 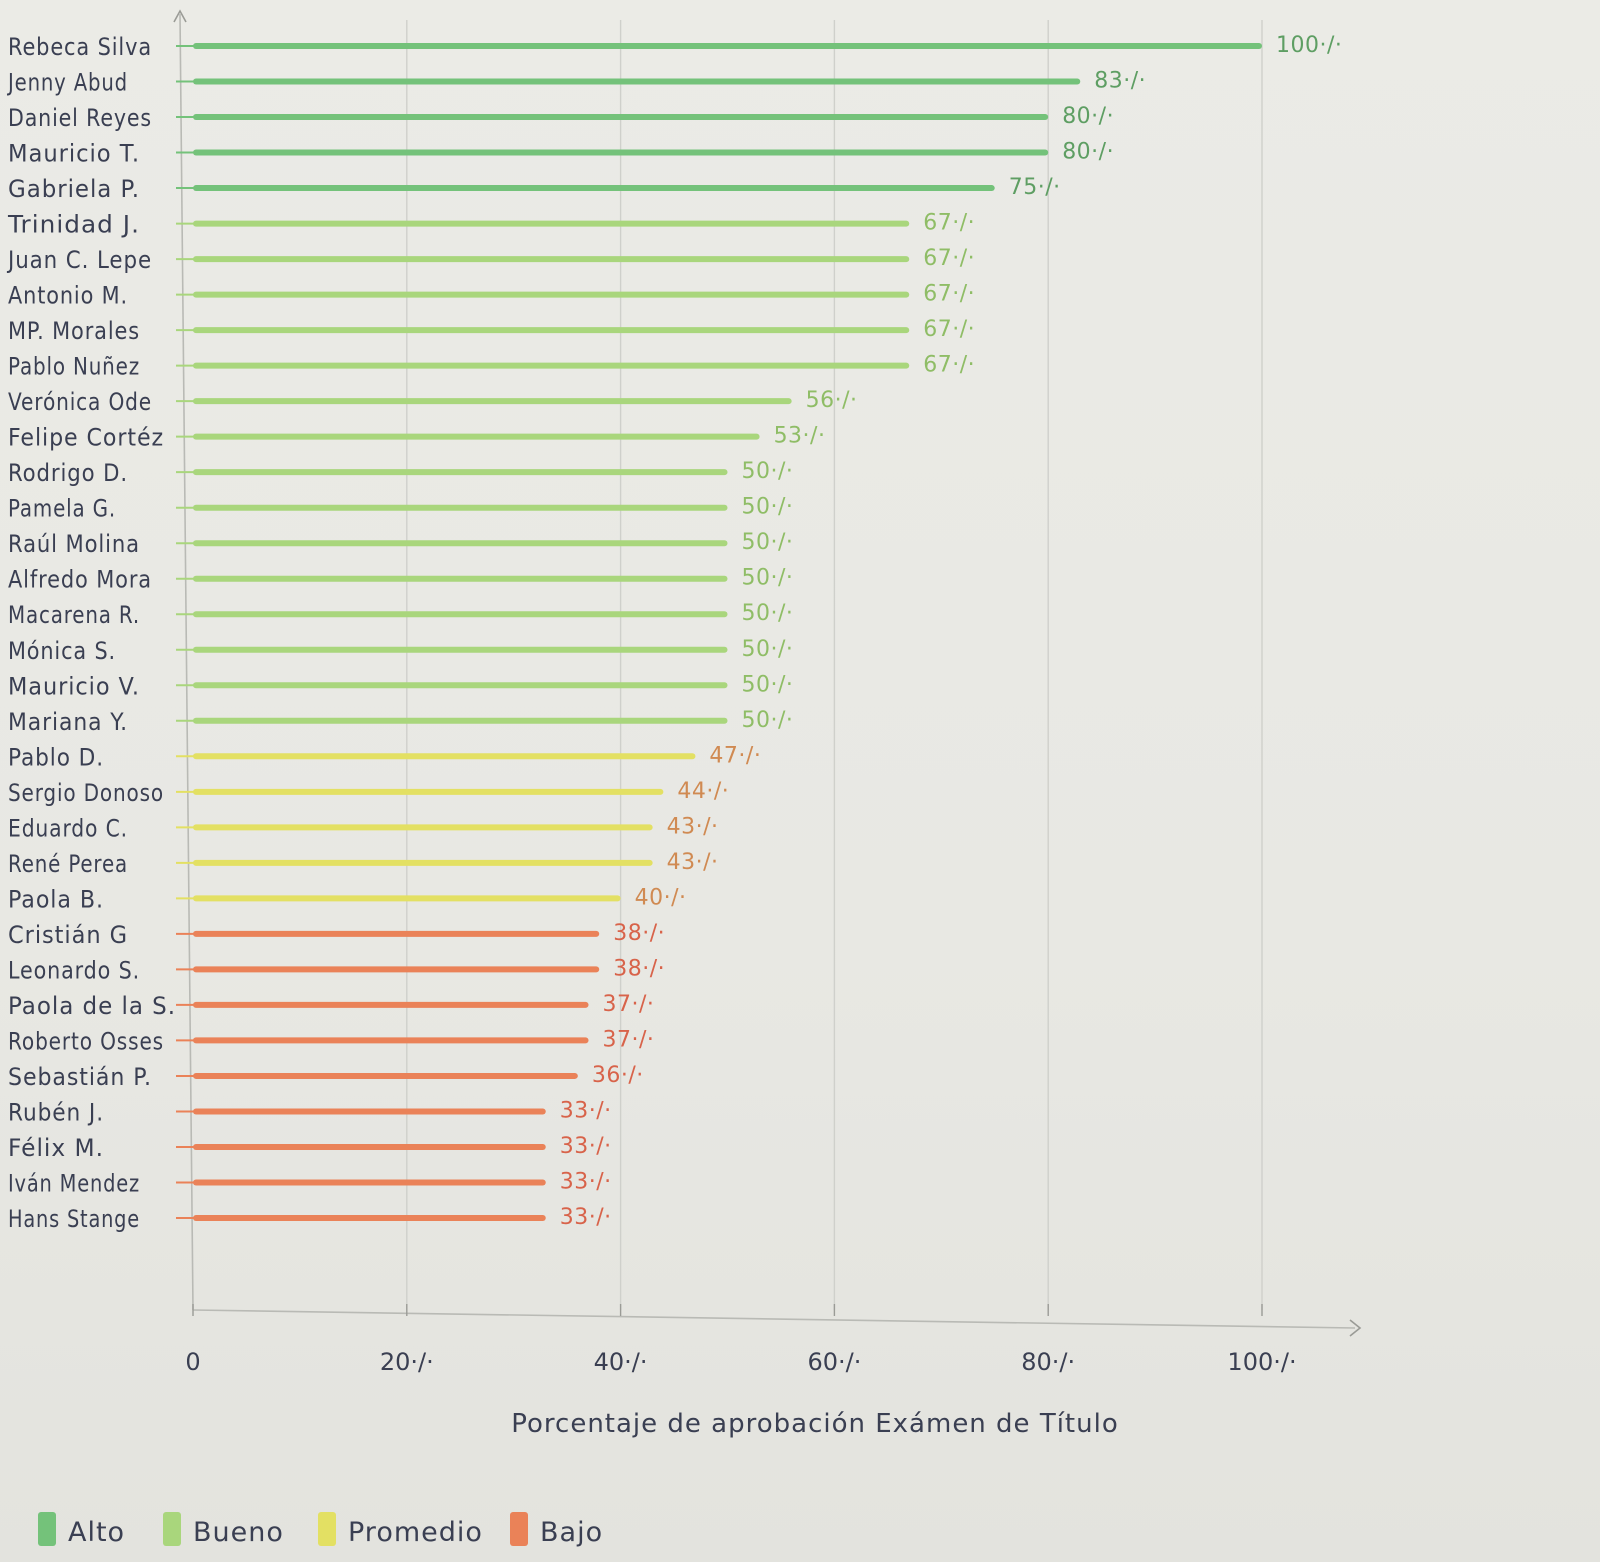 What do you see at coordinates (415, 1532) in the screenshot?
I see `legend-label: Promedio` at bounding box center [415, 1532].